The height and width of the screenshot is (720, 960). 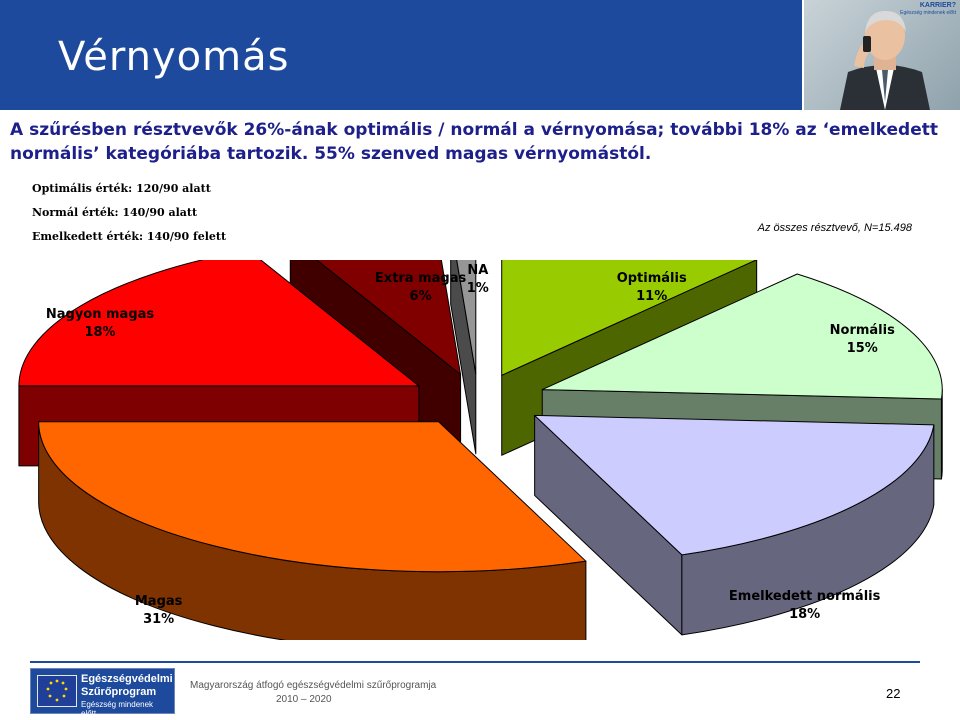 I want to click on sample-size-note: Az összes résztvevő, N=15.498, so click(x=834, y=228).